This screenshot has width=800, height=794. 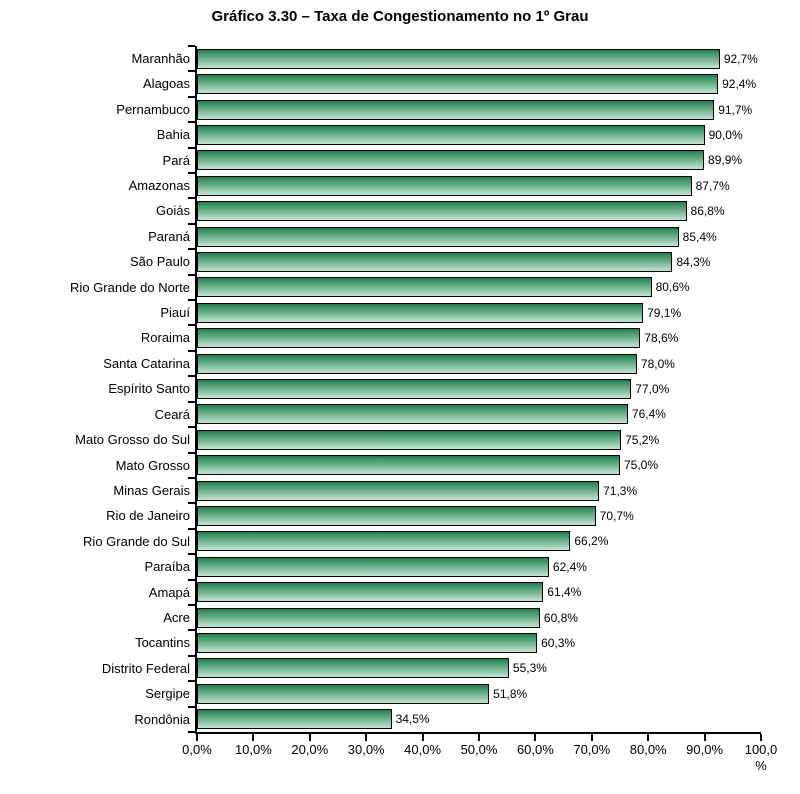 I want to click on bar-row: 60,8%, so click(x=479, y=617).